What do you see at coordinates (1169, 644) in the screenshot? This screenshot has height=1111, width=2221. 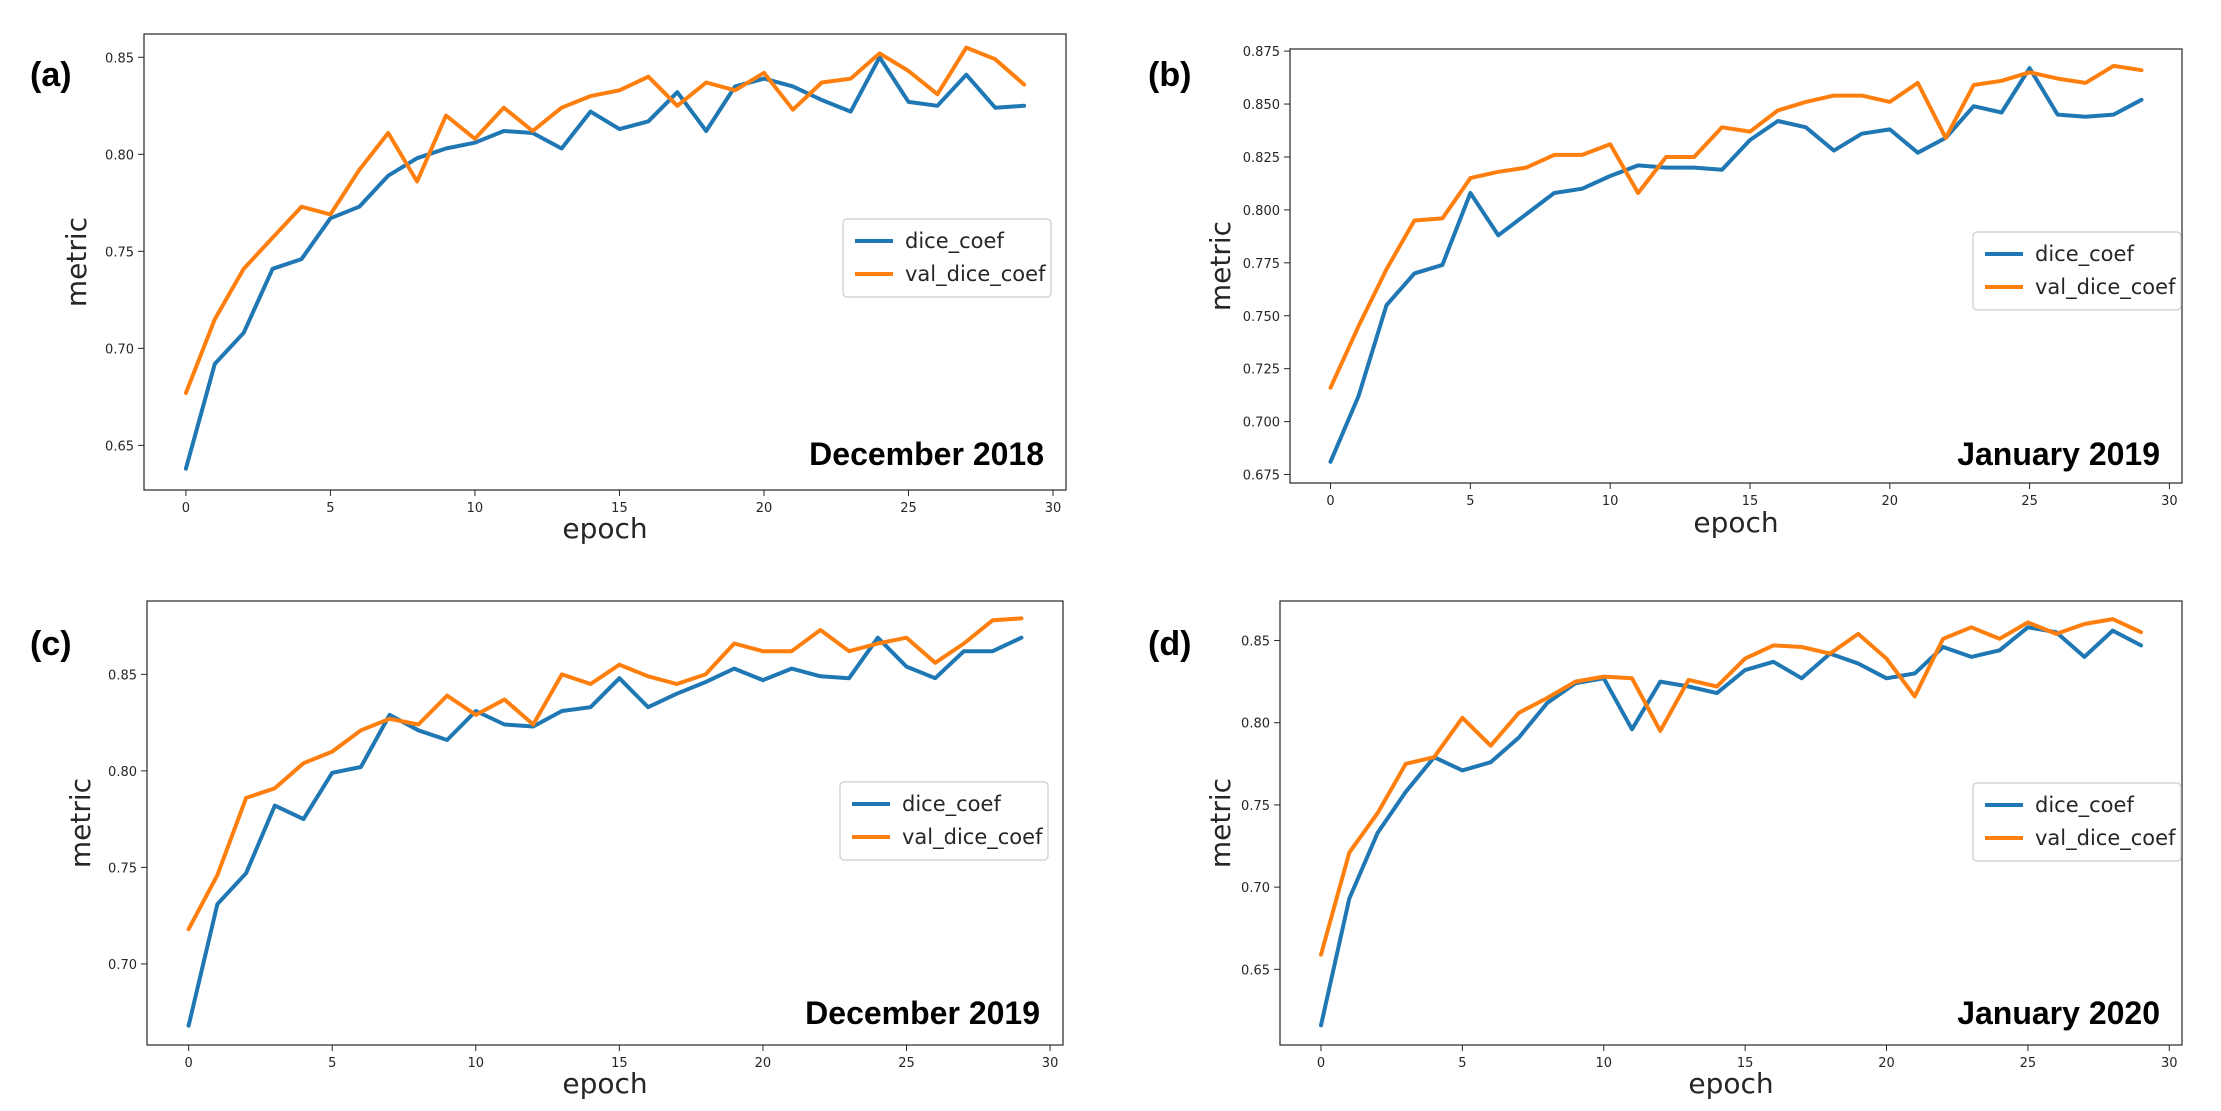 I see `panel-tag: (d)` at bounding box center [1169, 644].